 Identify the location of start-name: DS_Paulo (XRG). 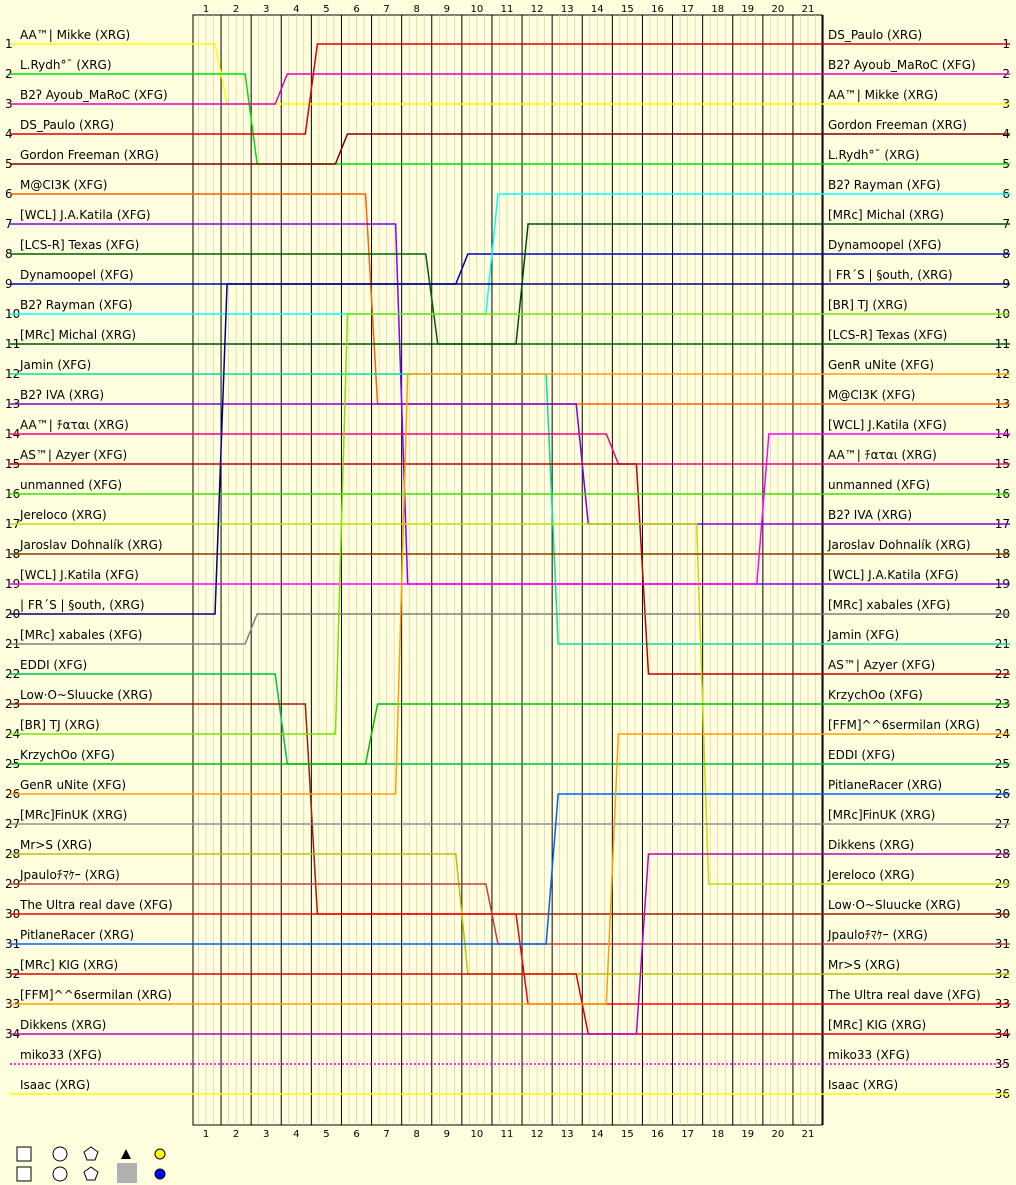
(67, 125).